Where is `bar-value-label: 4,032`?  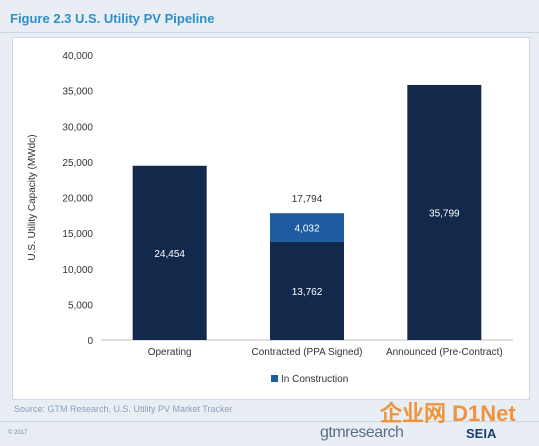 bar-value-label: 4,032 is located at coordinates (306, 229).